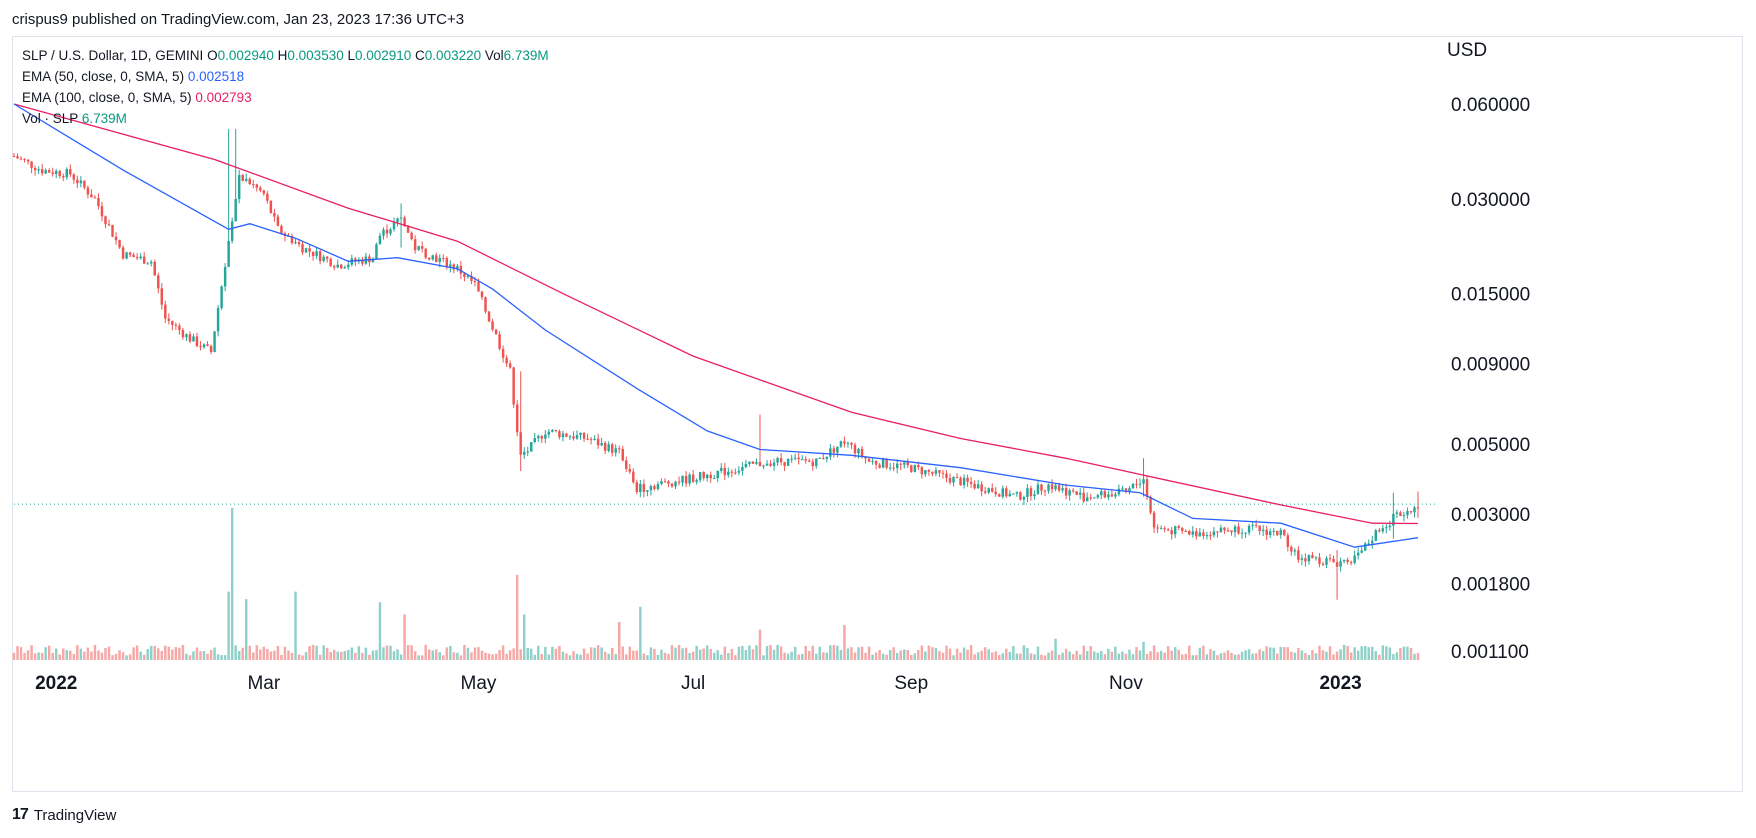 The width and height of the screenshot is (1756, 838). Describe the element at coordinates (479, 683) in the screenshot. I see `time-tick-label: May` at that location.